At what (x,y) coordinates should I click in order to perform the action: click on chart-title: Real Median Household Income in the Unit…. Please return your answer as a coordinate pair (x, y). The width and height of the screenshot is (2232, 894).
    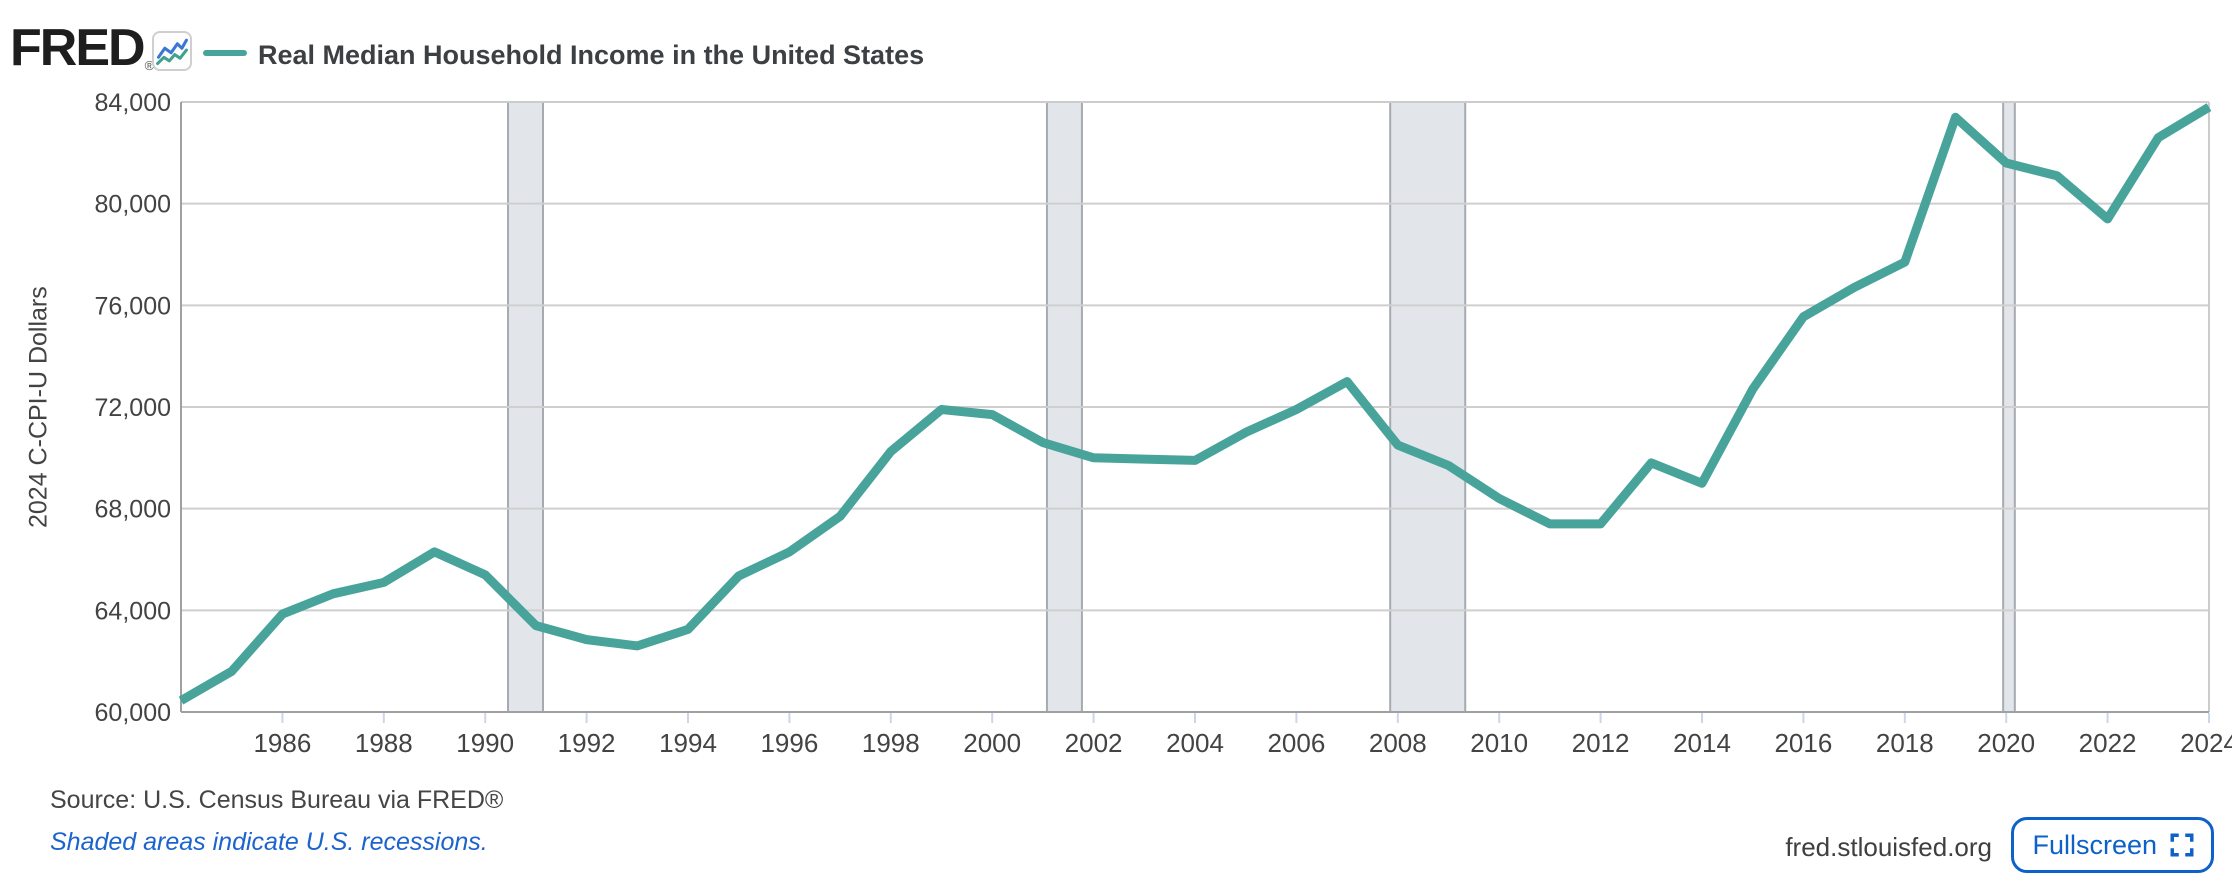
    Looking at the image, I should click on (591, 55).